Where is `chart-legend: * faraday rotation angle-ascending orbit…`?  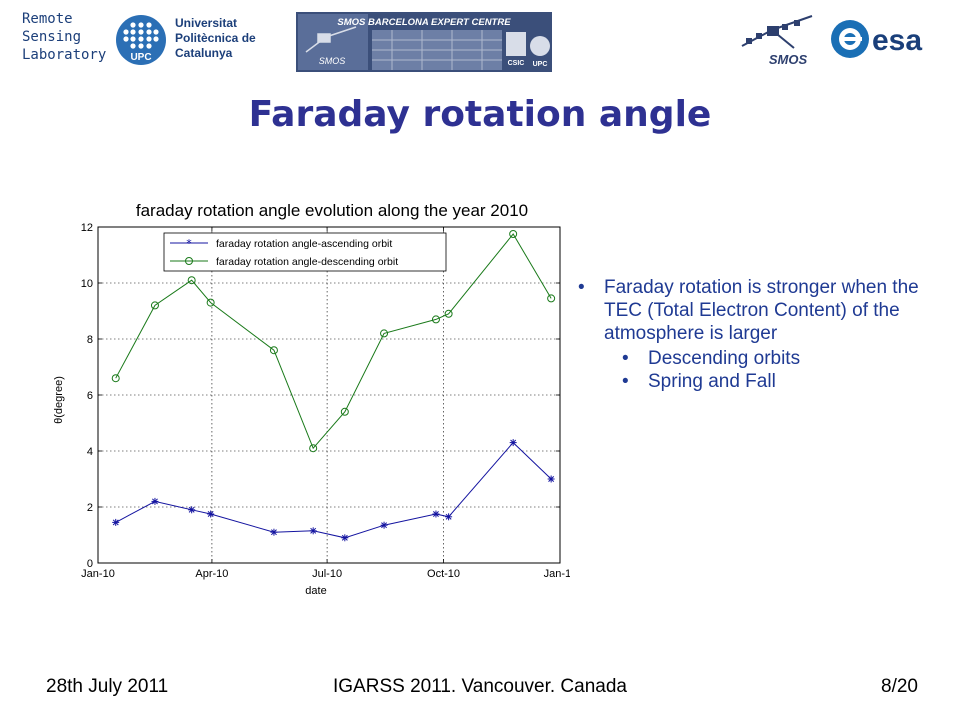
chart-legend: * faraday rotation angle-ascending orbit… is located at coordinates (305, 252).